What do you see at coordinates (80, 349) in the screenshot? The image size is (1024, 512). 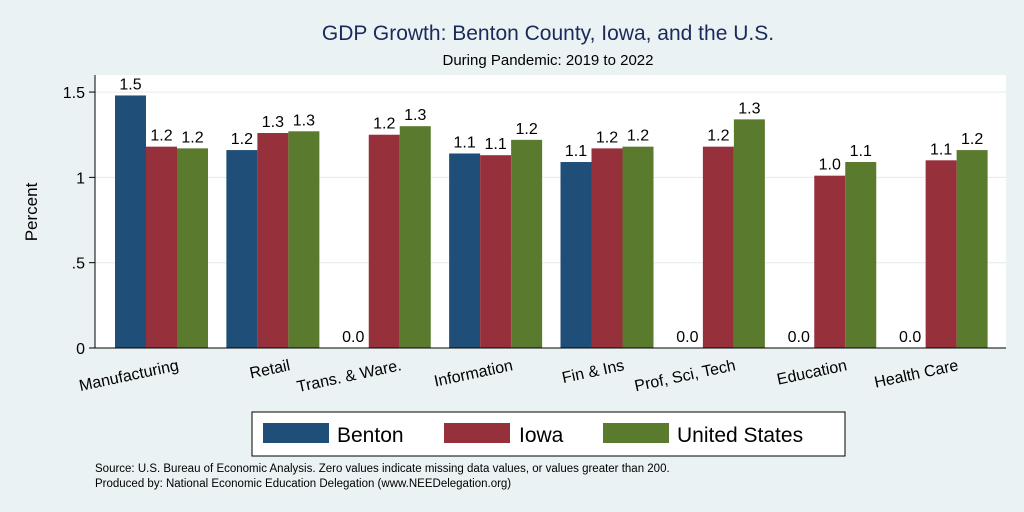 I see `y-tick-label: 0` at bounding box center [80, 349].